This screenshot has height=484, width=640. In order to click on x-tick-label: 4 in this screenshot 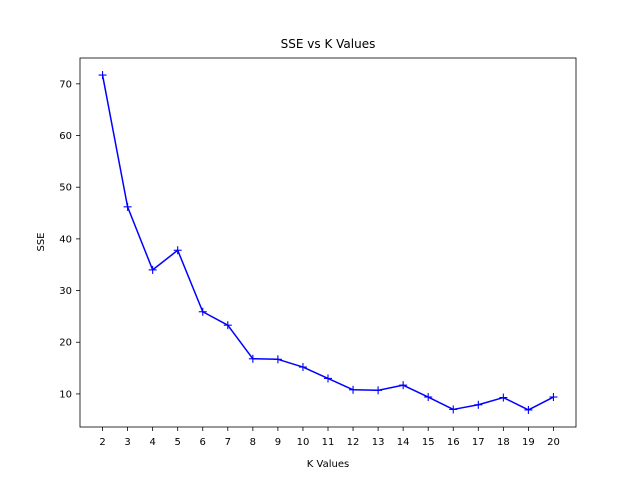, I will do `click(152, 442)`.